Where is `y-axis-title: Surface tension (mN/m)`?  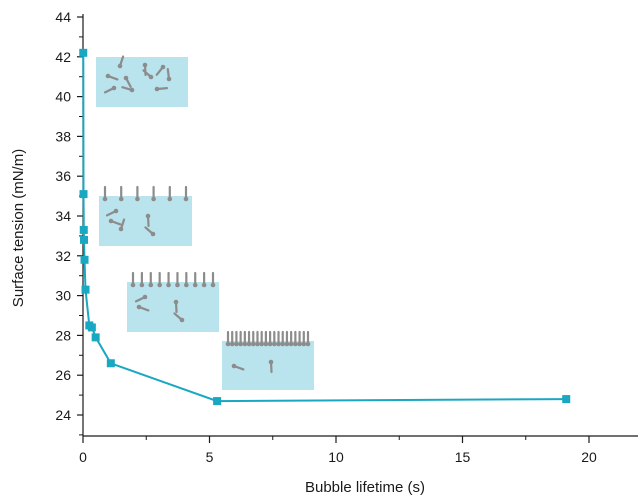
y-axis-title: Surface tension (mN/m) is located at coordinates (18, 228).